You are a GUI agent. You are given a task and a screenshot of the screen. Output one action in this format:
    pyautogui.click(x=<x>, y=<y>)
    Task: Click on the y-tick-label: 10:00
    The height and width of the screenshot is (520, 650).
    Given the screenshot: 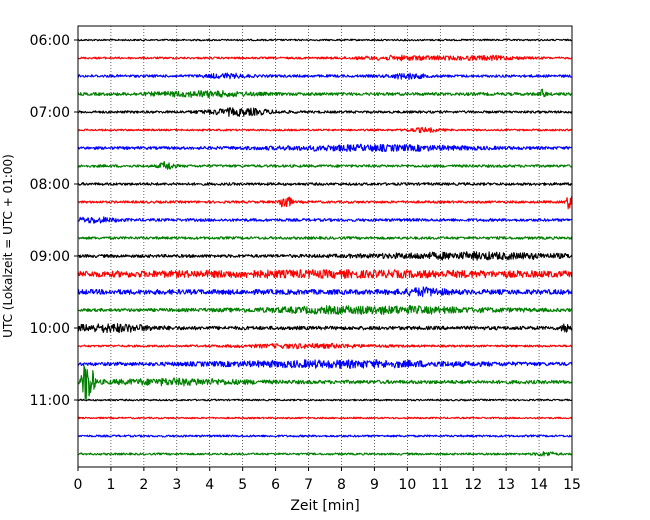 What is the action you would take?
    pyautogui.click(x=50, y=329)
    